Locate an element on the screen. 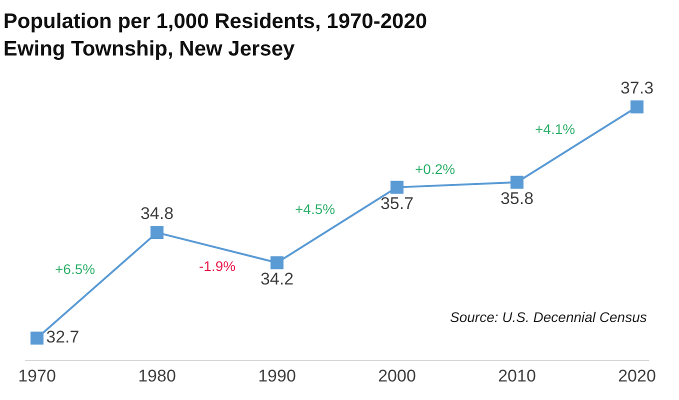 This screenshot has height=400, width=679. x-tick-label: 2010 is located at coordinates (517, 376).